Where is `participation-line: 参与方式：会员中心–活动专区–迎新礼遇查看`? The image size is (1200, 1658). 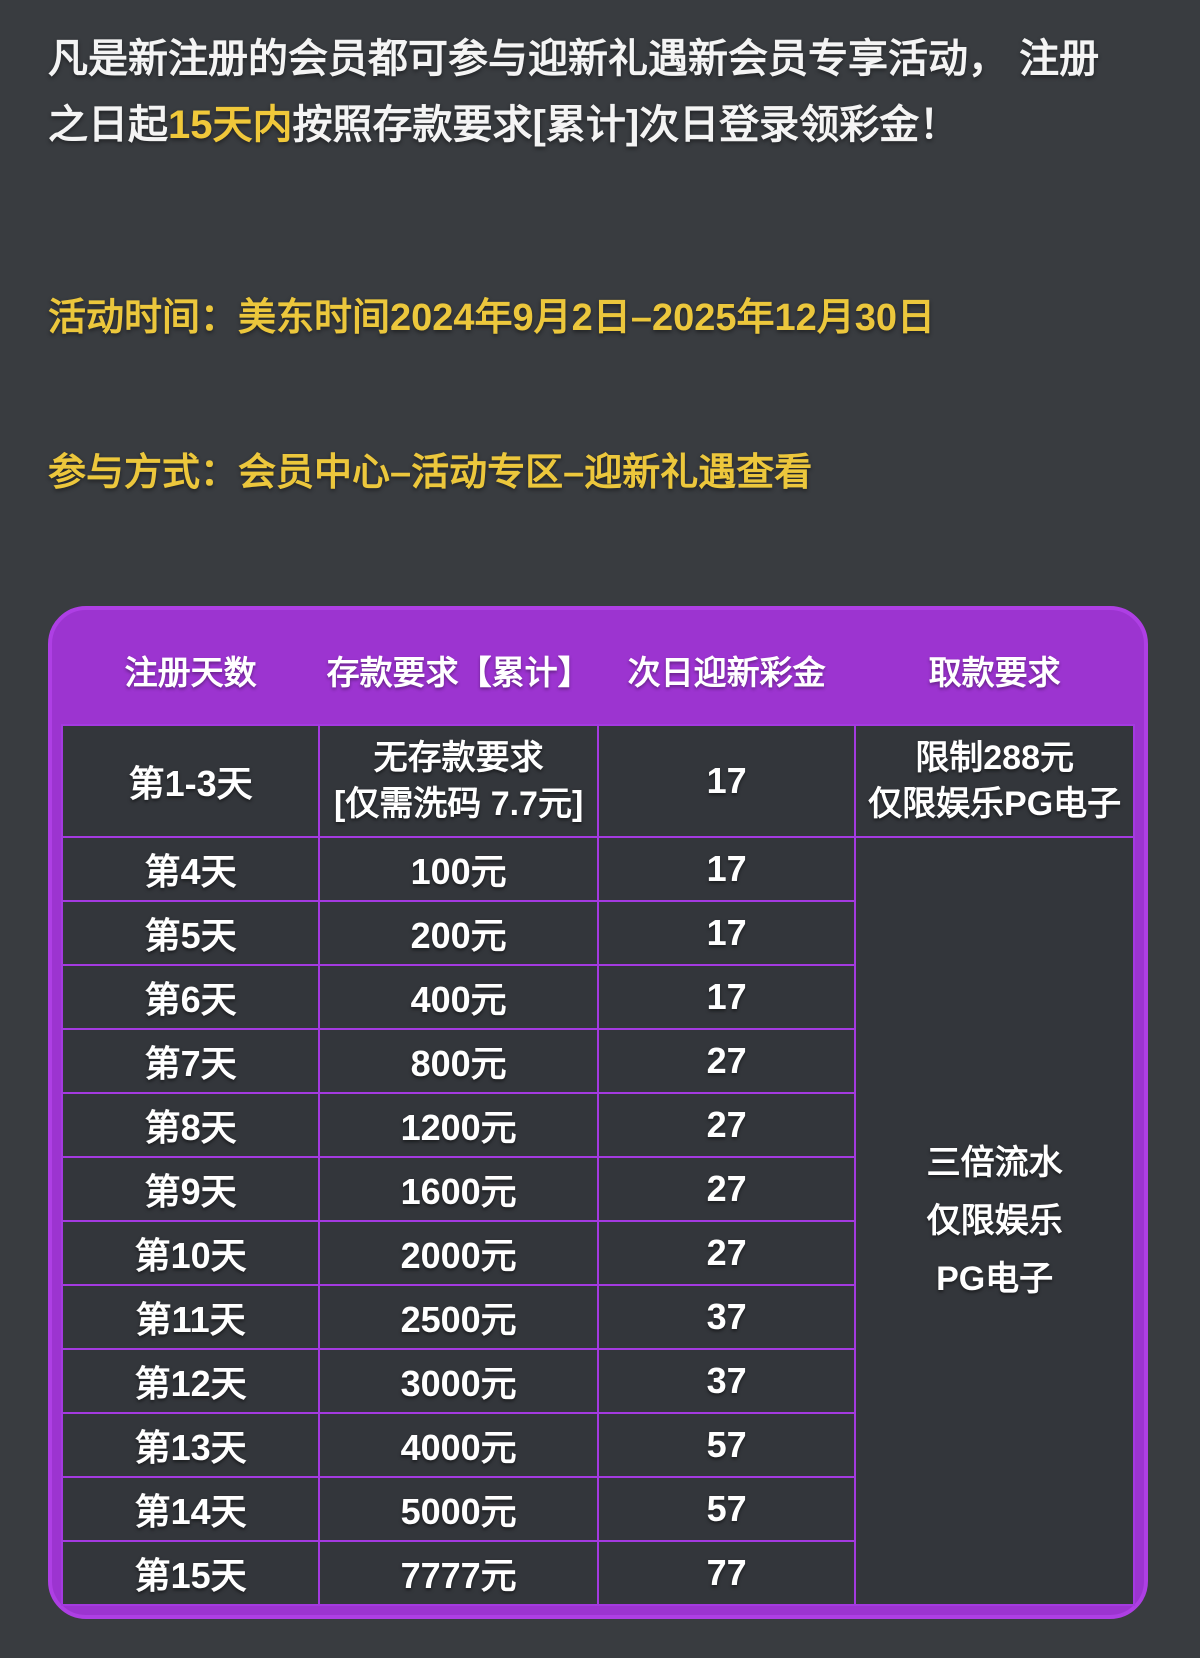
participation-line: 参与方式：会员中心–活动专区–迎新礼遇查看 is located at coordinates (599, 468).